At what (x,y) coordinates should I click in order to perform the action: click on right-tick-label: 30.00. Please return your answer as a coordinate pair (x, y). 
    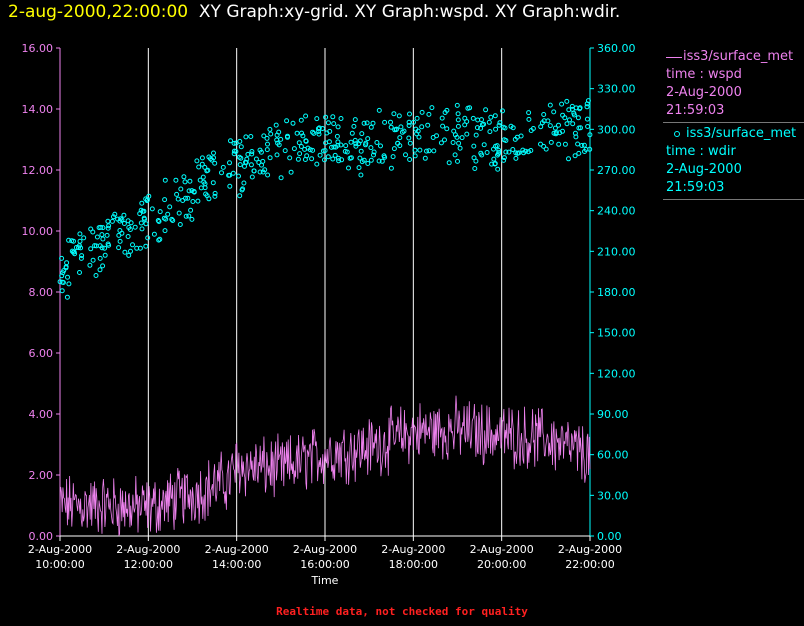
    Looking at the image, I should click on (613, 495).